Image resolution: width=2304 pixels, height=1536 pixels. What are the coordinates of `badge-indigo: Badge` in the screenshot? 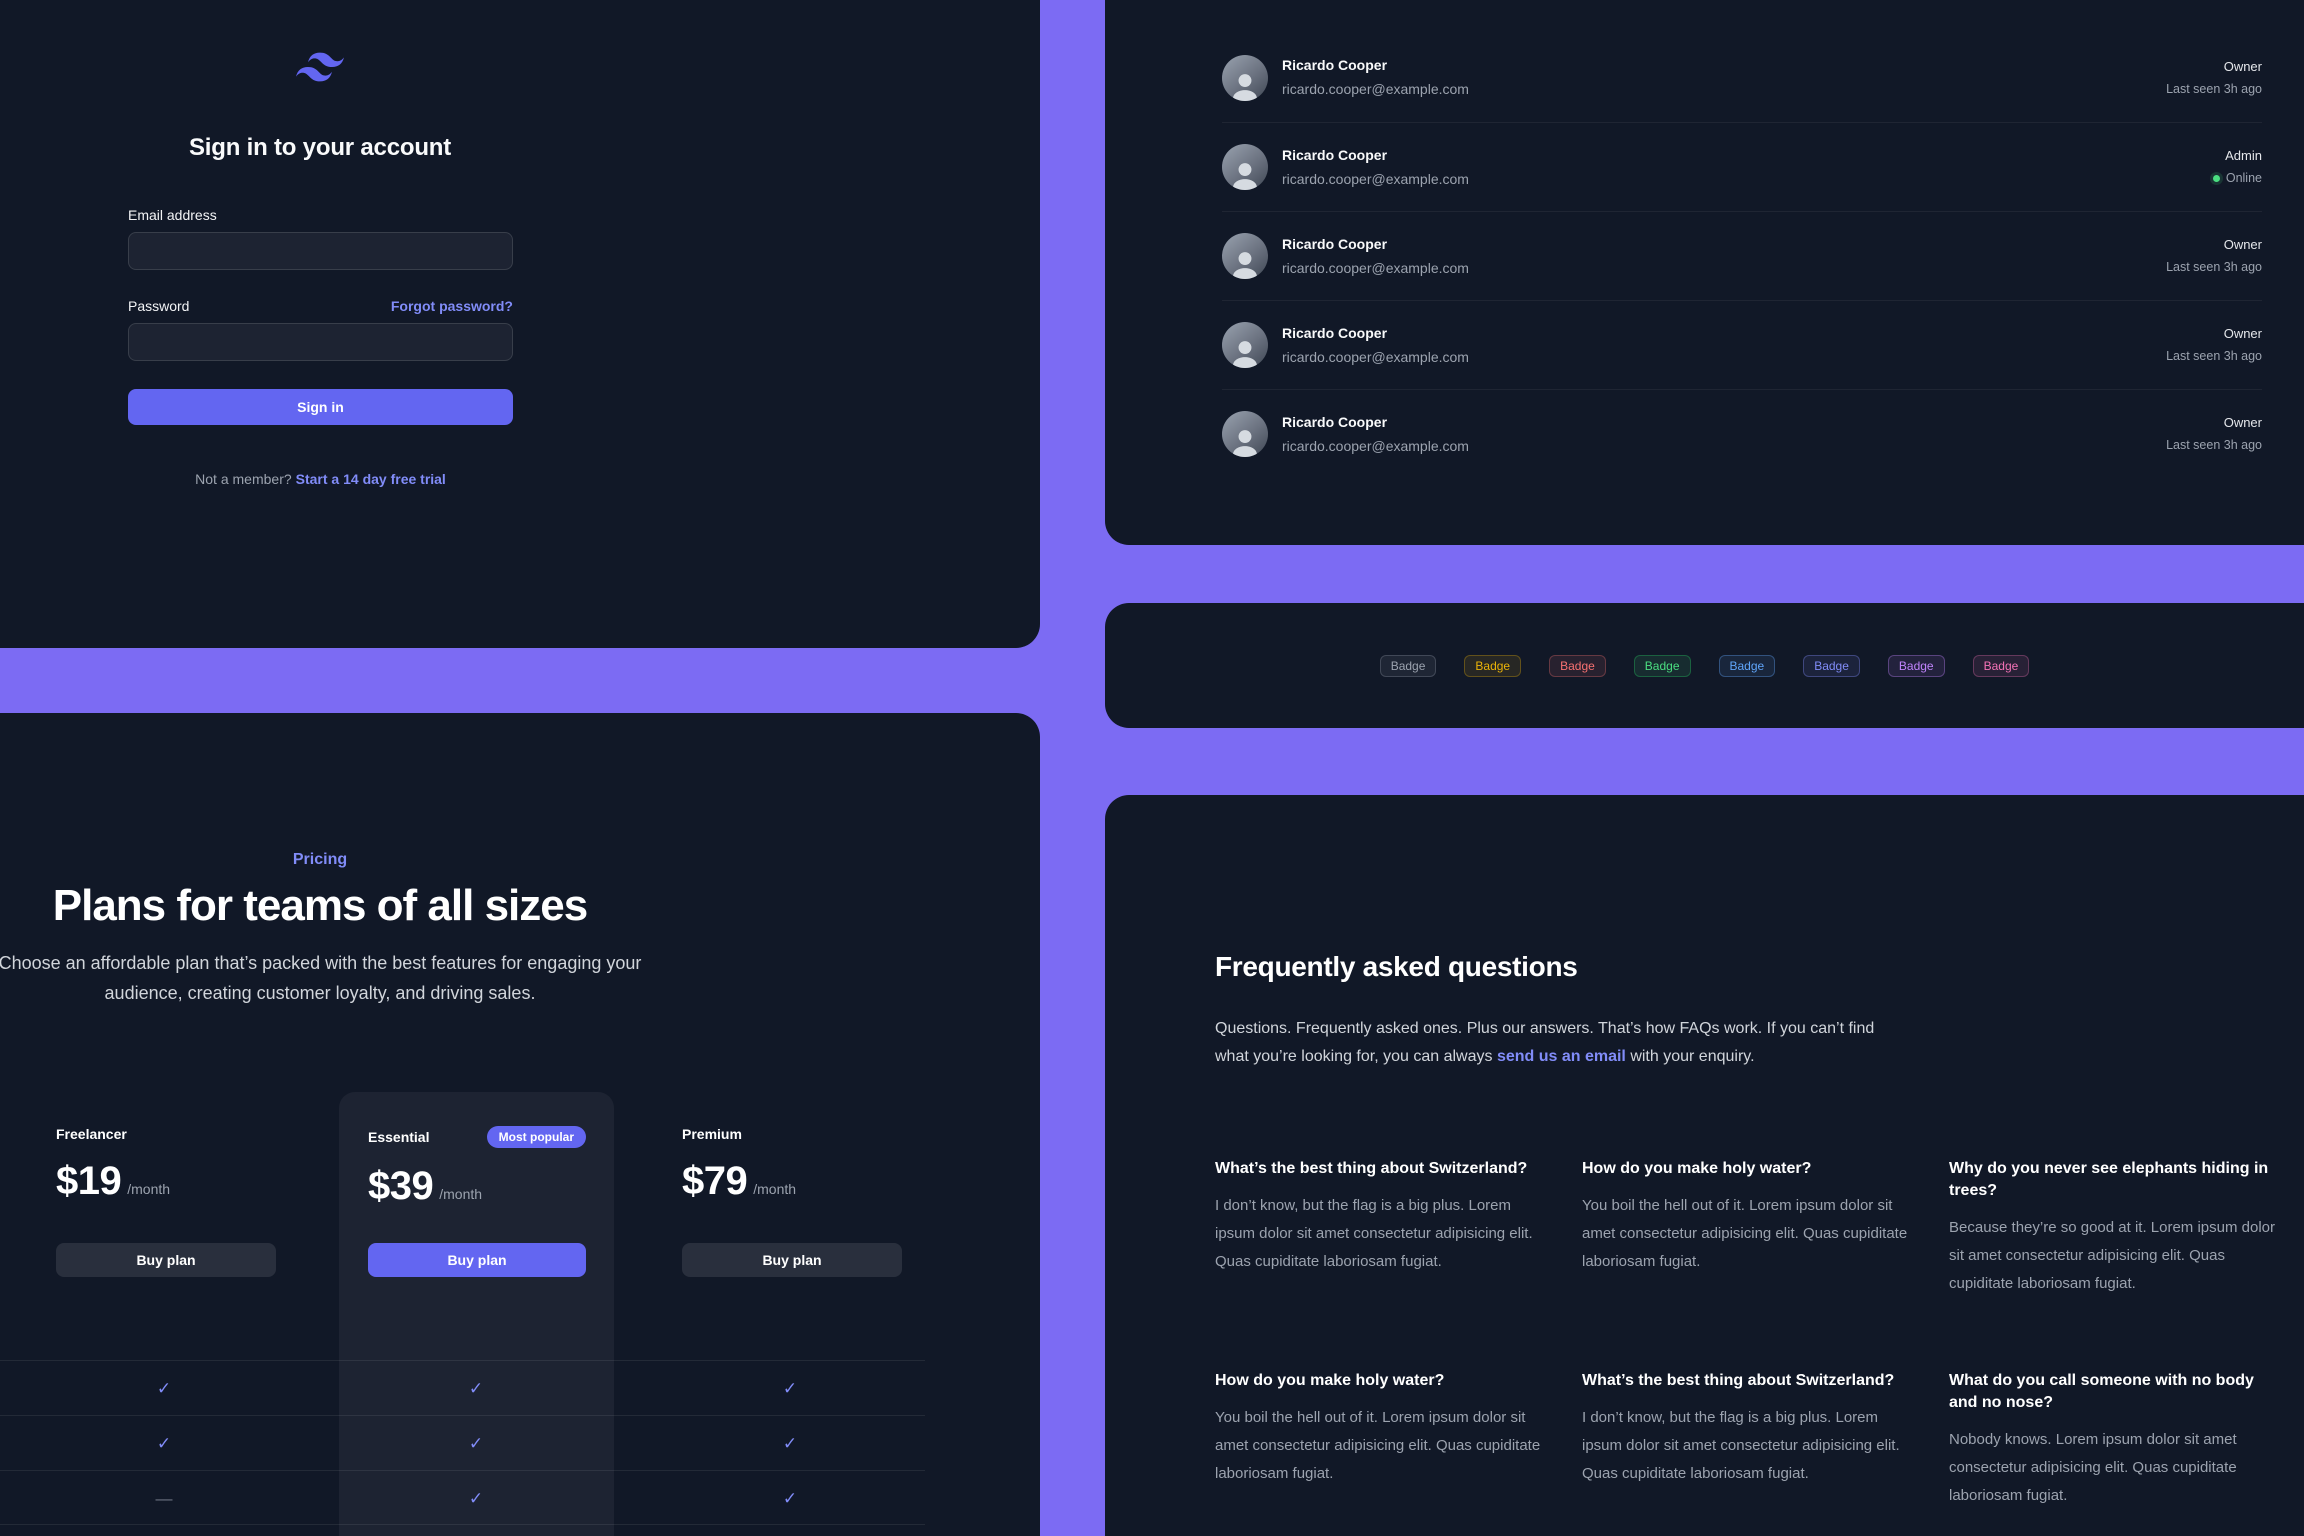 It's located at (1831, 665).